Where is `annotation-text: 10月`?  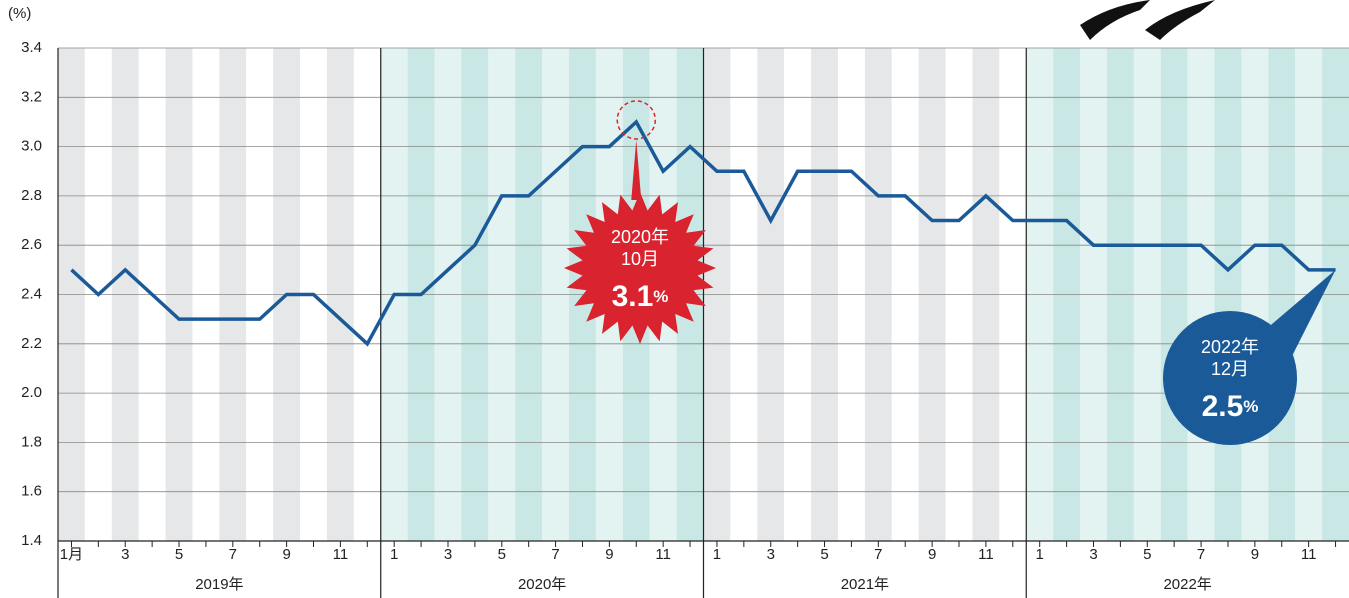
annotation-text: 10月 is located at coordinates (640, 259).